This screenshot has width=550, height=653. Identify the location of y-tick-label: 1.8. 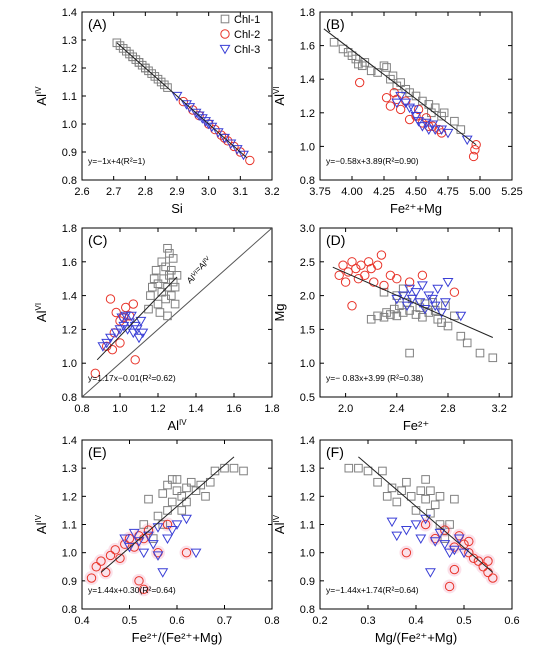
(69, 229).